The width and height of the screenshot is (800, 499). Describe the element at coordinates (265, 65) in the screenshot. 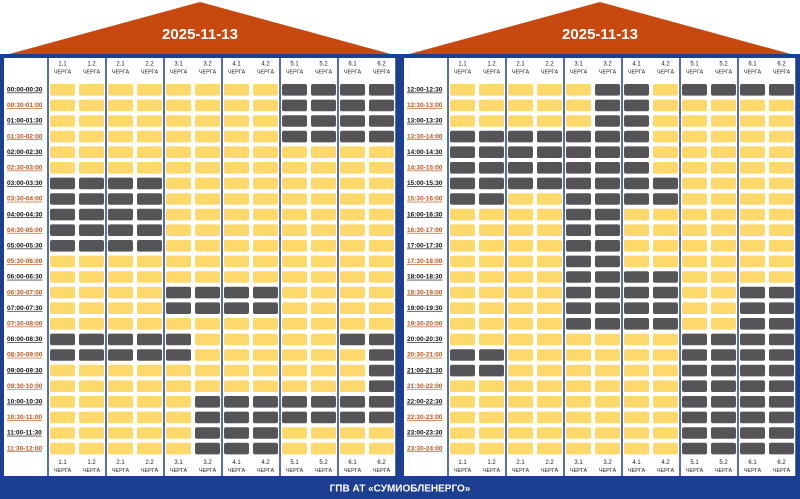

I see `column-number: 4.2` at that location.